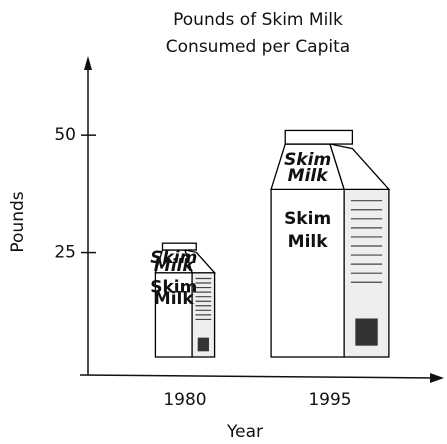  What do you see at coordinates (65, 253) in the screenshot?
I see `y-tick-label: 25` at bounding box center [65, 253].